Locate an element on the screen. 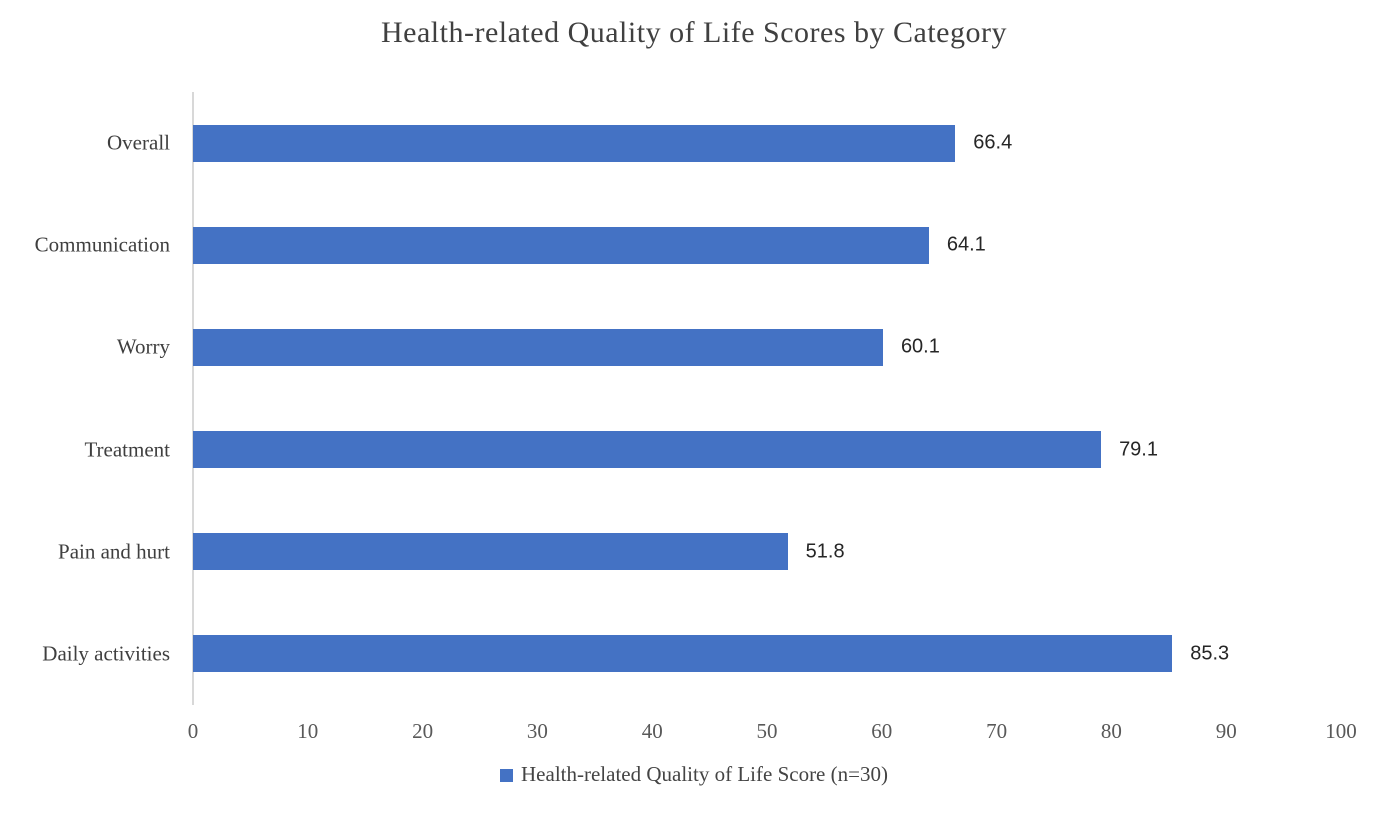 This screenshot has width=1388, height=822. x-axis-tick-label: 90 is located at coordinates (1226, 731).